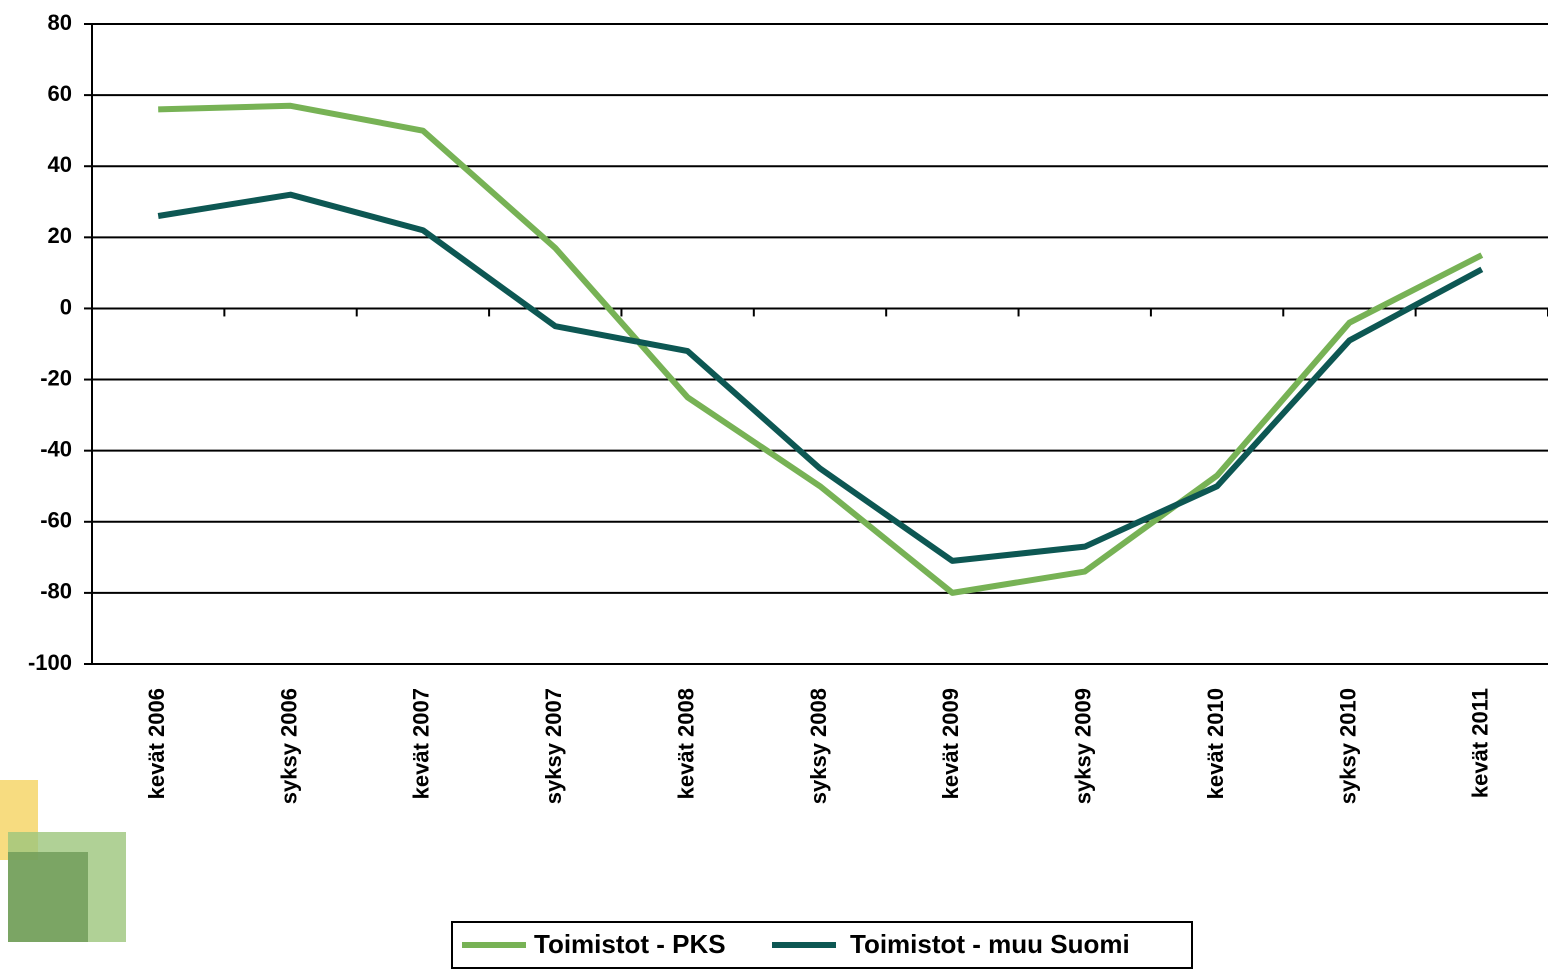  Describe the element at coordinates (630, 944) in the screenshot. I see `legend-label: Toimistot - PKS` at that location.